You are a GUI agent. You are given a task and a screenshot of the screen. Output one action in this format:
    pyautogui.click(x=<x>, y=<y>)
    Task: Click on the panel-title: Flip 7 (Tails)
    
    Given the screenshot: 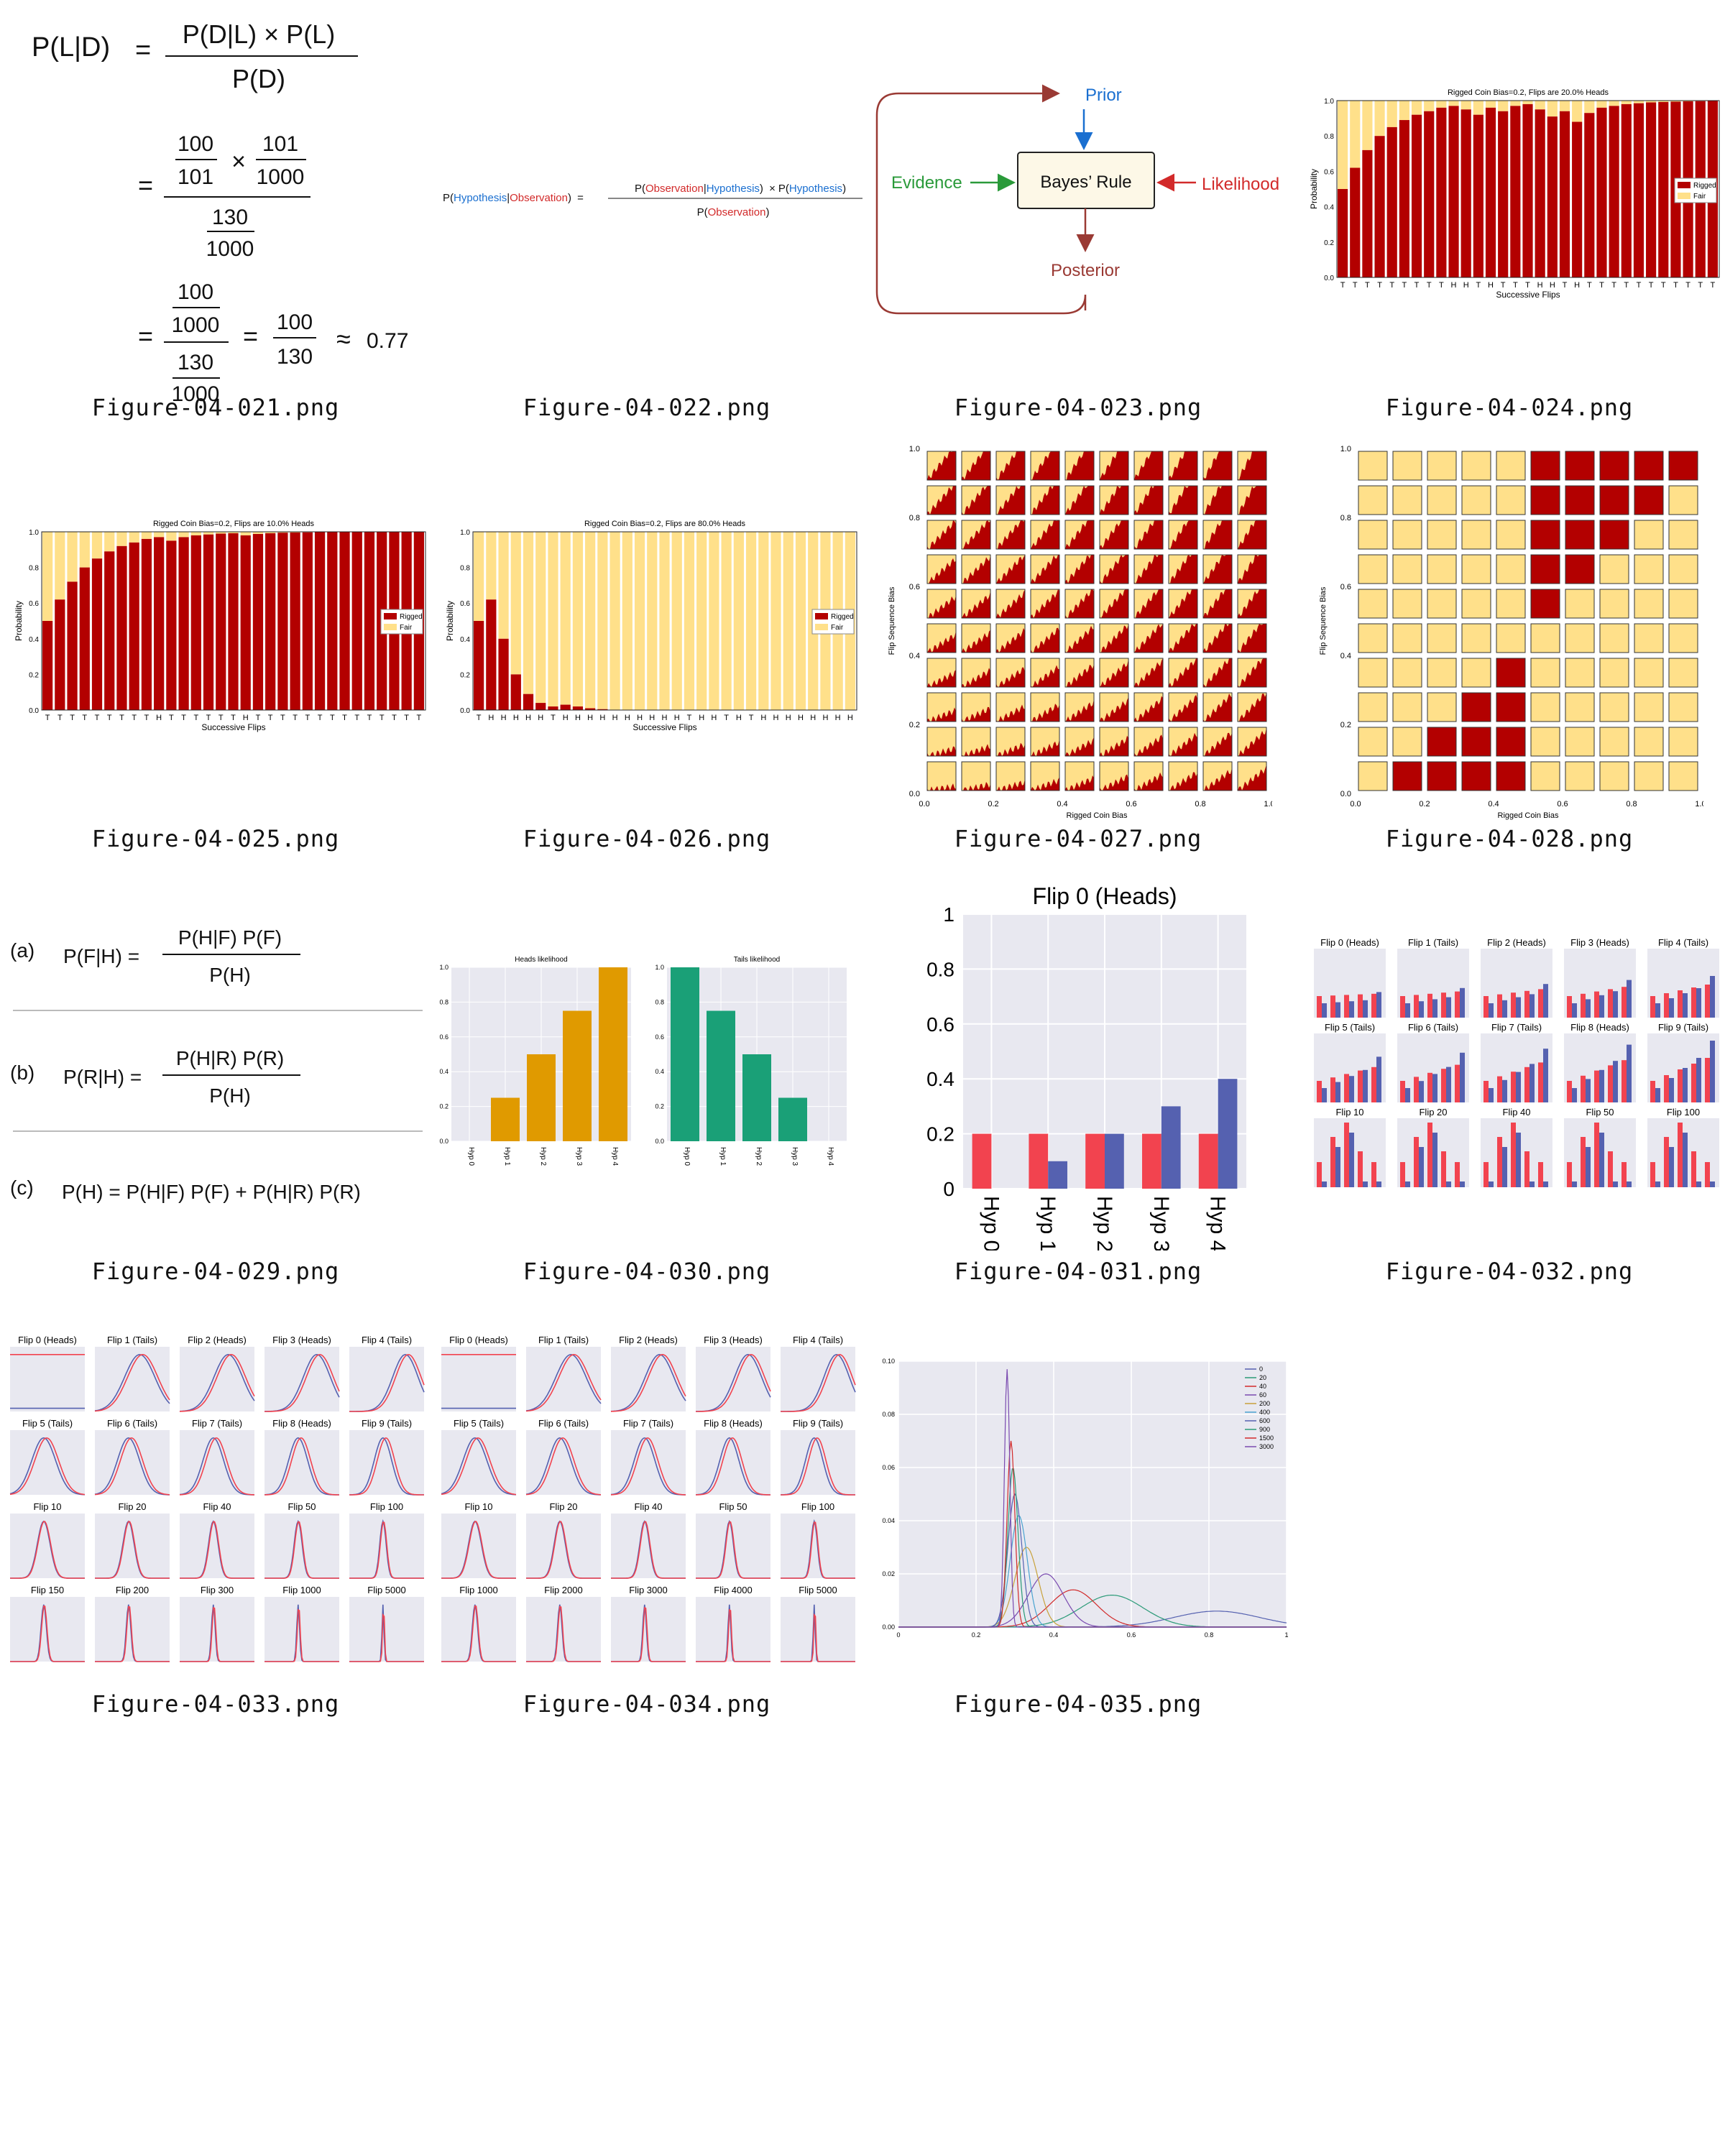 What is the action you would take?
    pyautogui.click(x=217, y=1423)
    